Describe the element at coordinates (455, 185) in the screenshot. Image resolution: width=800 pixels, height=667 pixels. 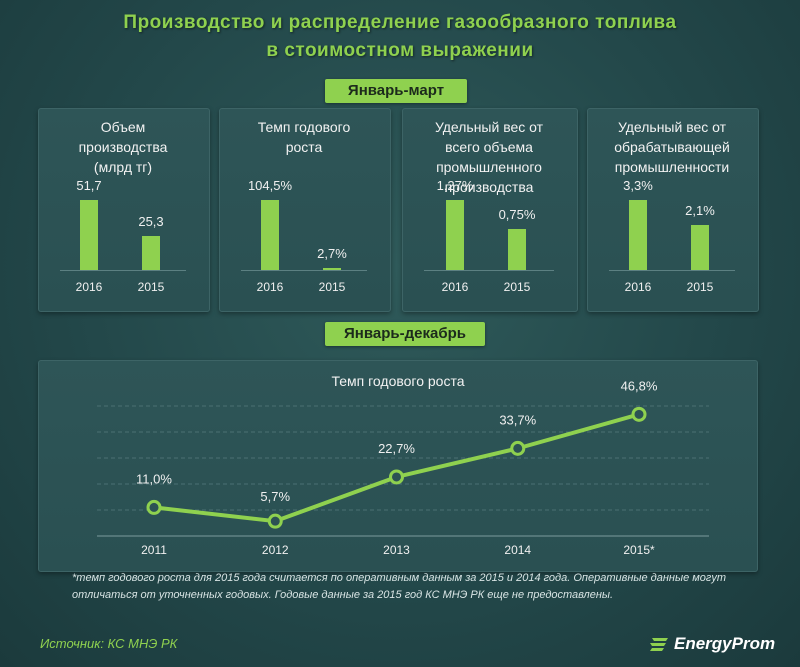
I see `bar-value-label: 1,27%` at that location.